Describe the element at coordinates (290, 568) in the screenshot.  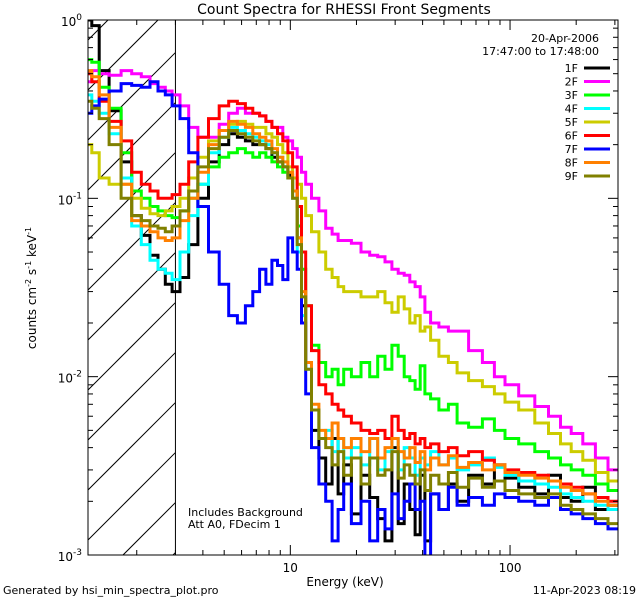
I see `x-tick-label-0: 10` at that location.